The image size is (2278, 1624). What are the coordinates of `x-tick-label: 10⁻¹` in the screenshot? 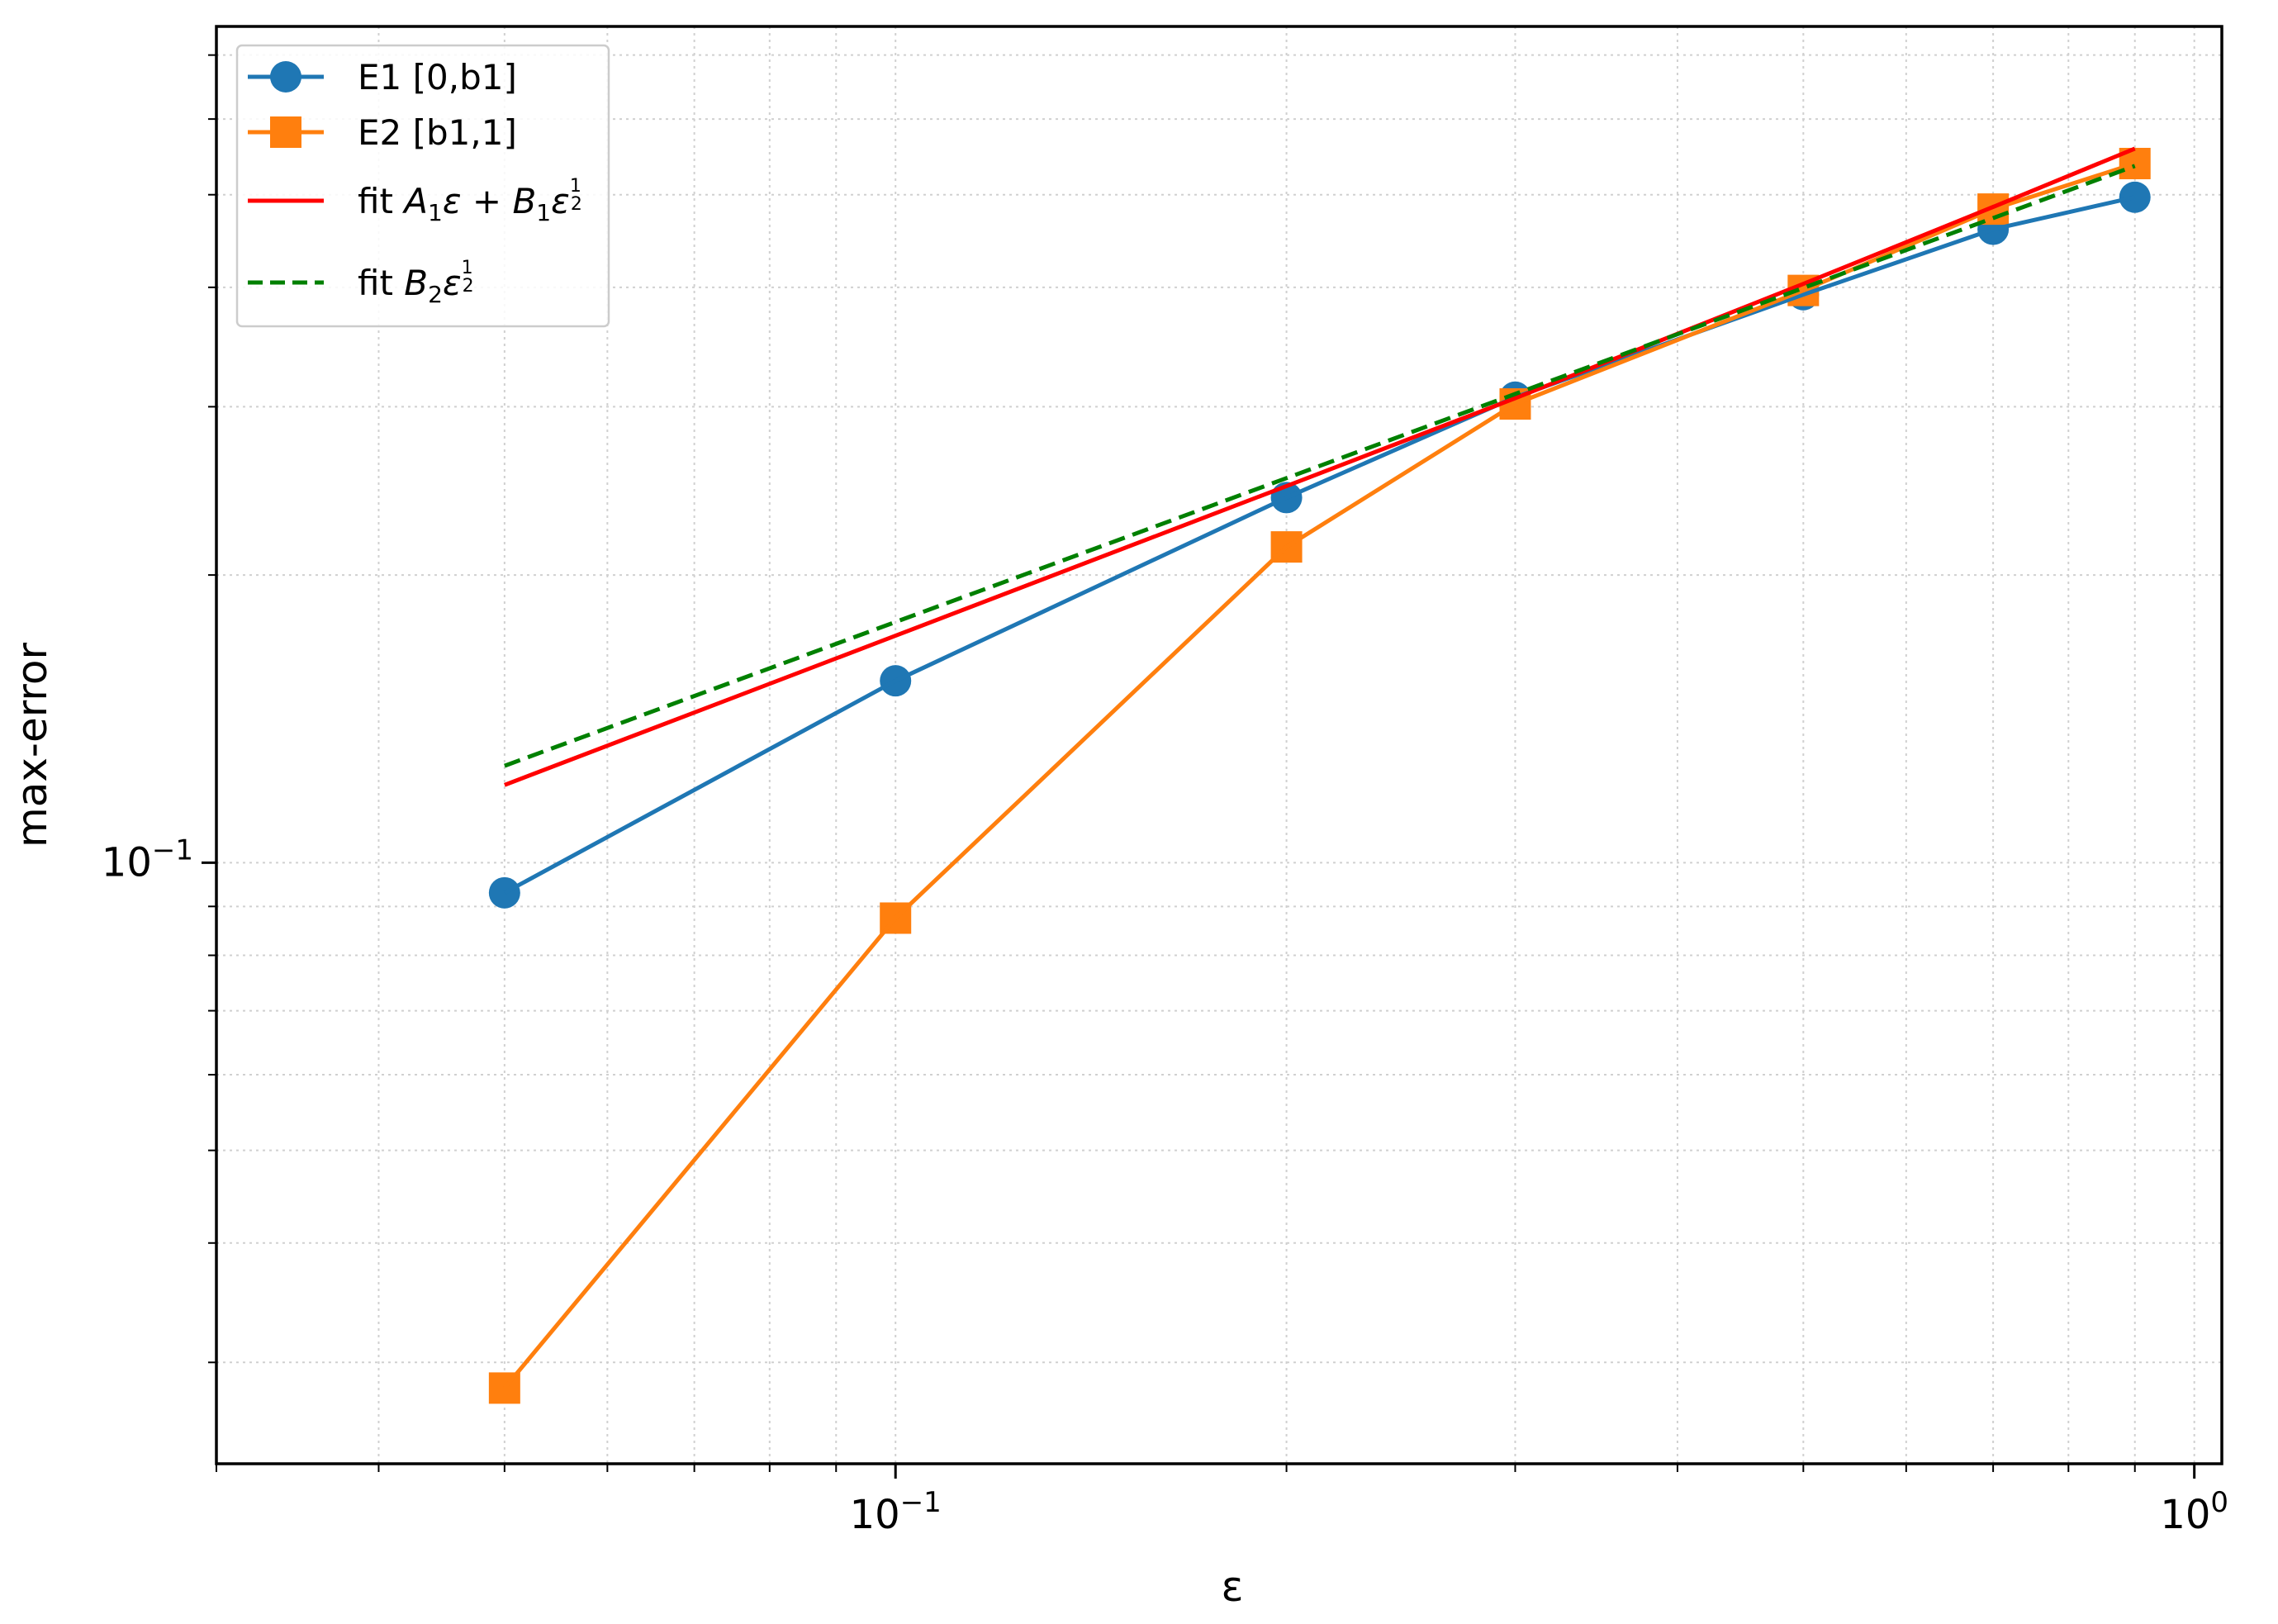 It's located at (896, 1512).